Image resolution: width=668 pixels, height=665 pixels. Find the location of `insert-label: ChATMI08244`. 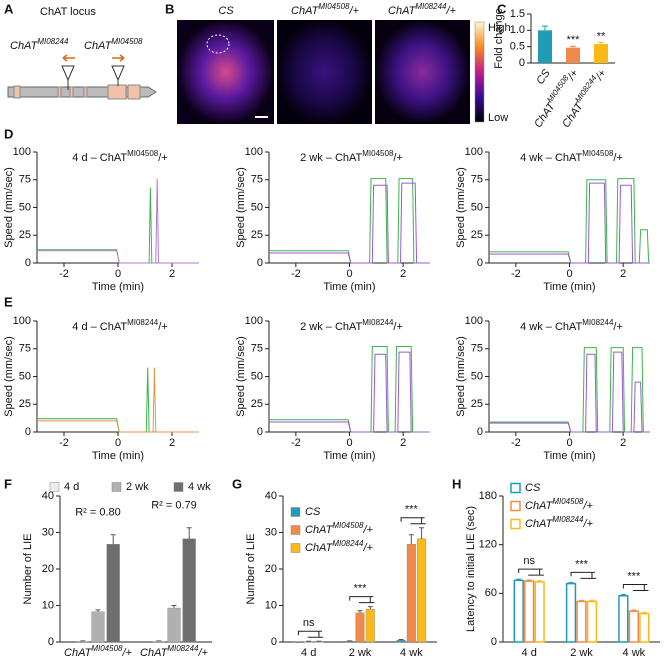

insert-label: ChATMI08244 is located at coordinates (39, 44).